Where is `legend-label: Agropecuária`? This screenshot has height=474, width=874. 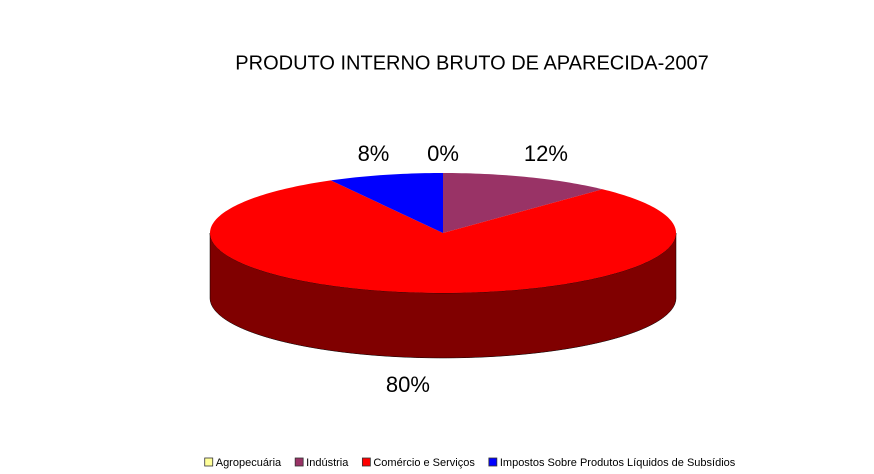 legend-label: Agropecuária is located at coordinates (249, 463).